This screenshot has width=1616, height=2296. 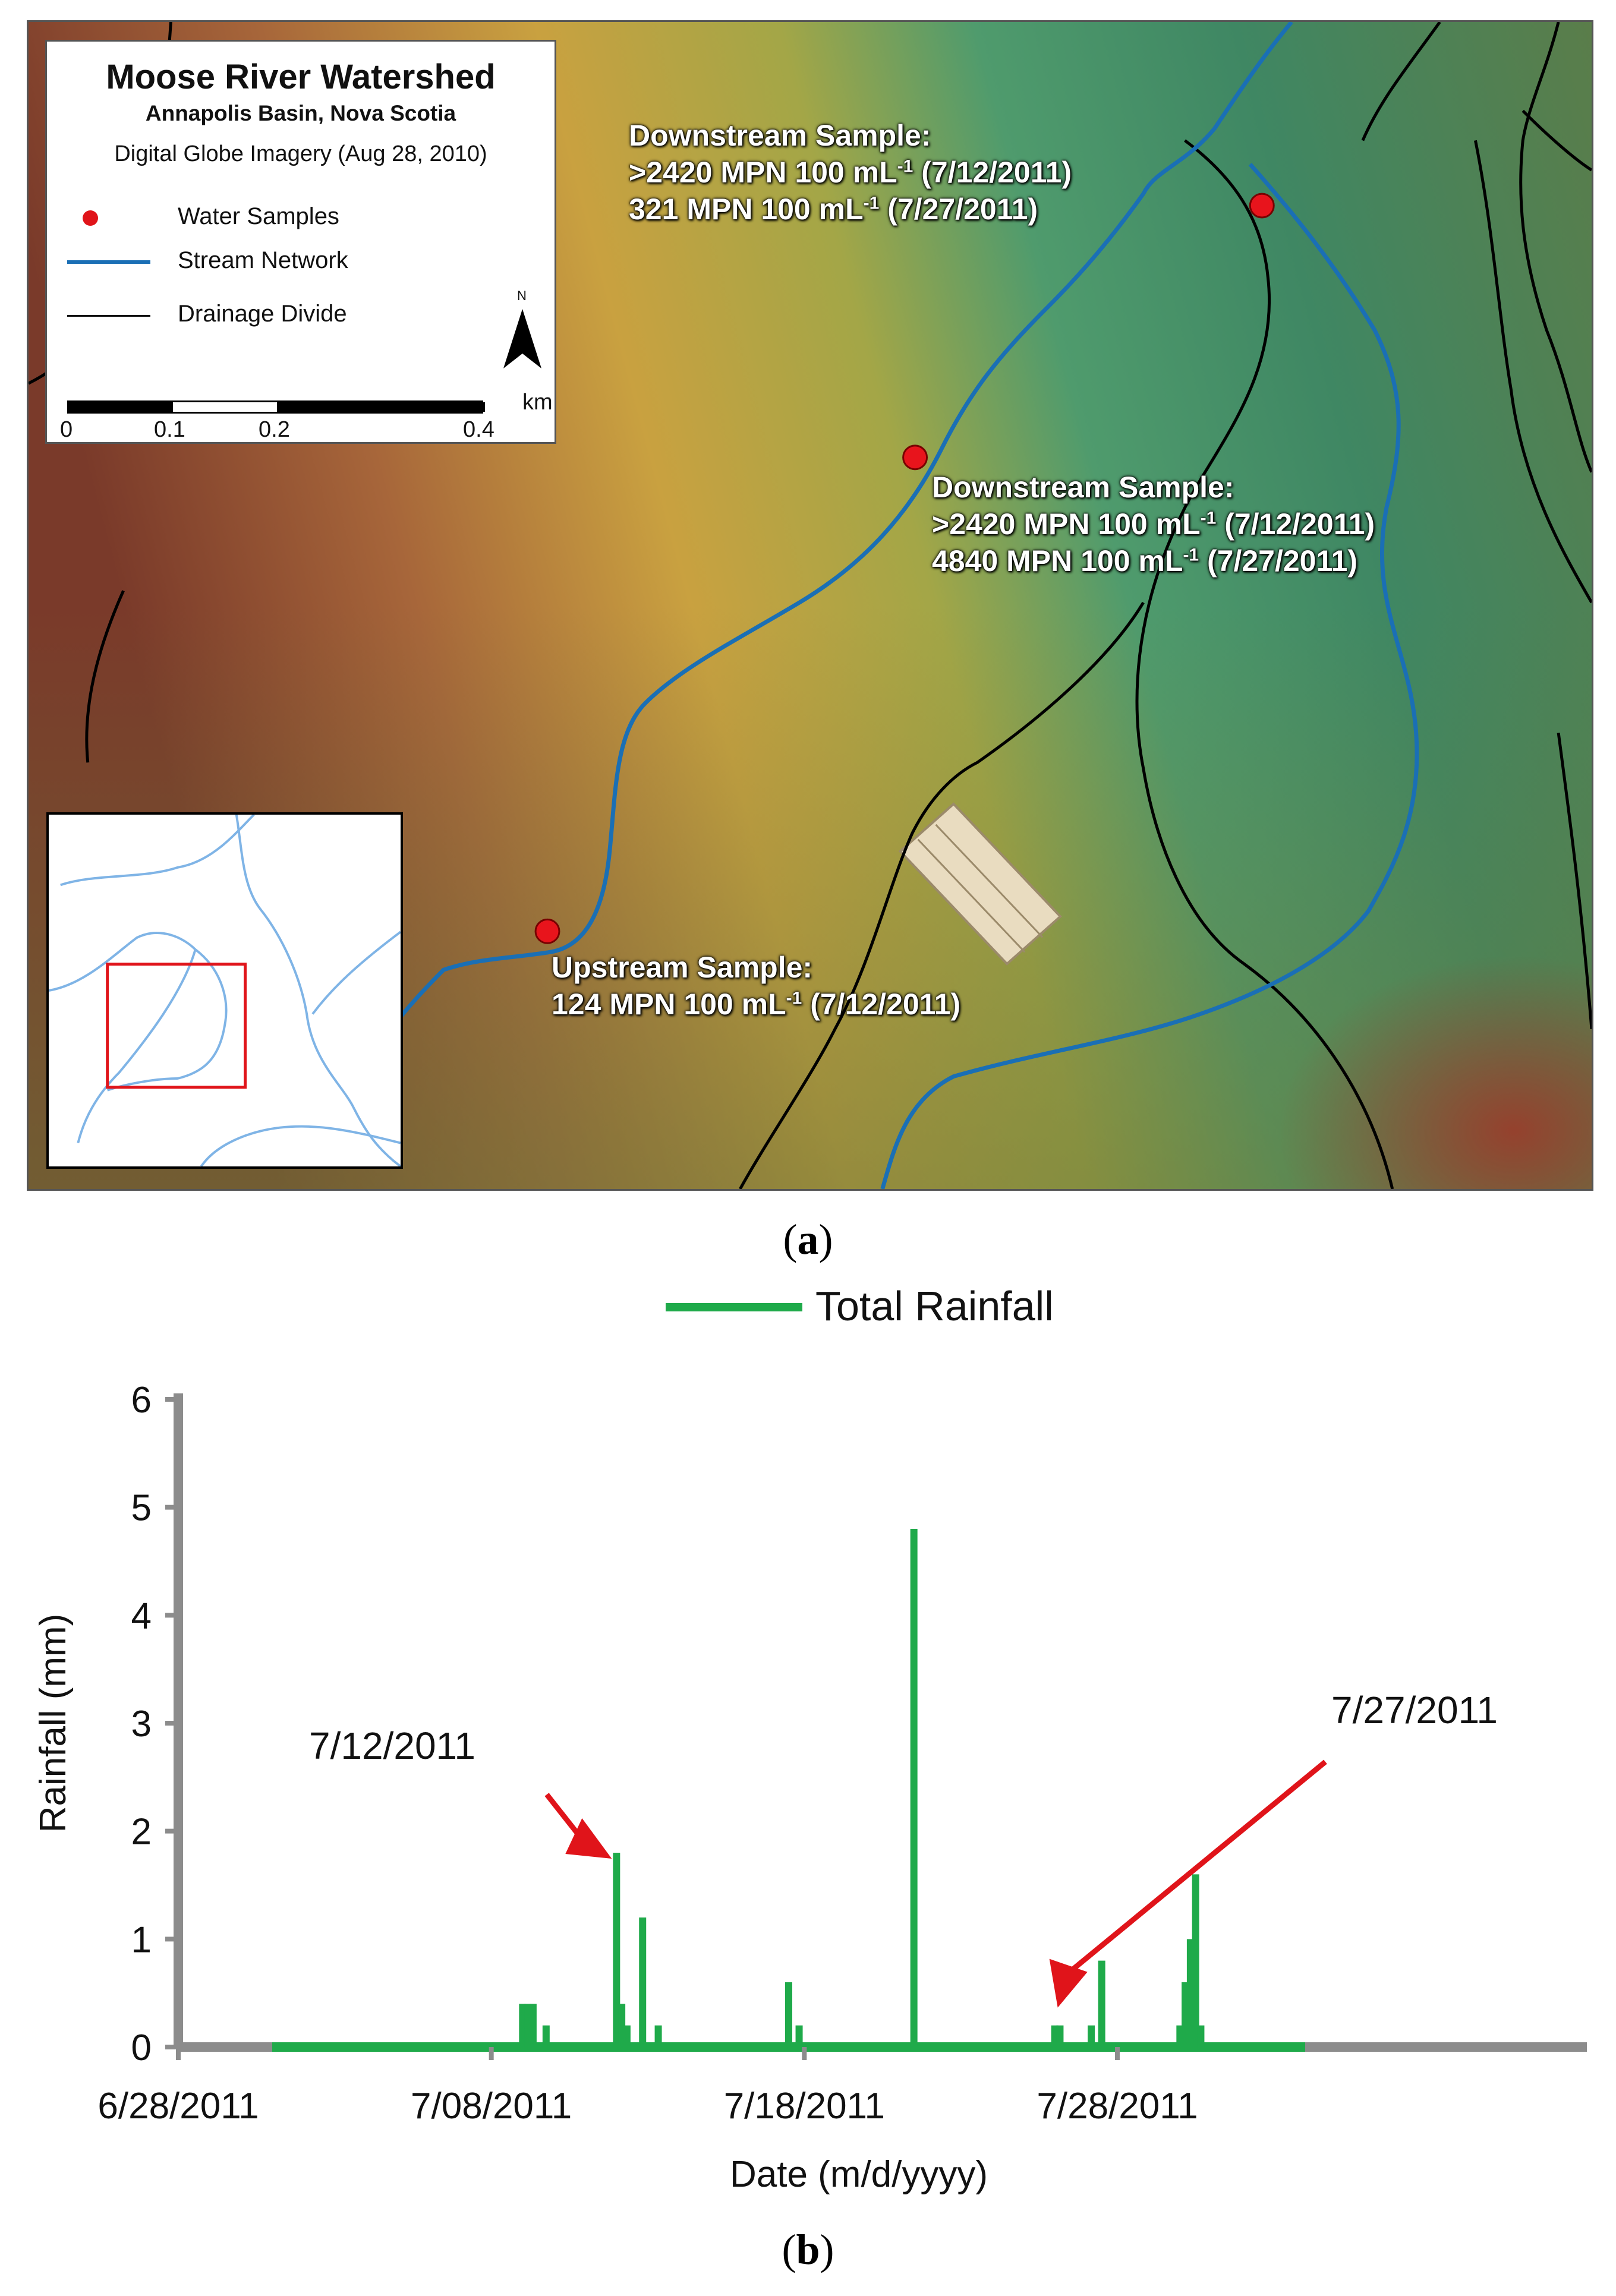 What do you see at coordinates (258, 216) in the screenshot?
I see `legend-item-water-samples: Water Samples` at bounding box center [258, 216].